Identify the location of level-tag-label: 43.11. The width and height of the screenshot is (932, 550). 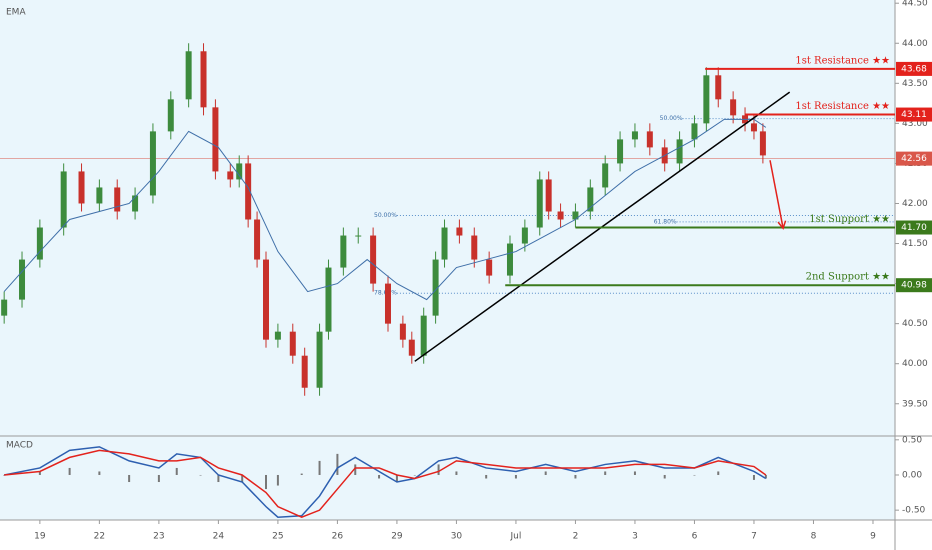
(914, 115).